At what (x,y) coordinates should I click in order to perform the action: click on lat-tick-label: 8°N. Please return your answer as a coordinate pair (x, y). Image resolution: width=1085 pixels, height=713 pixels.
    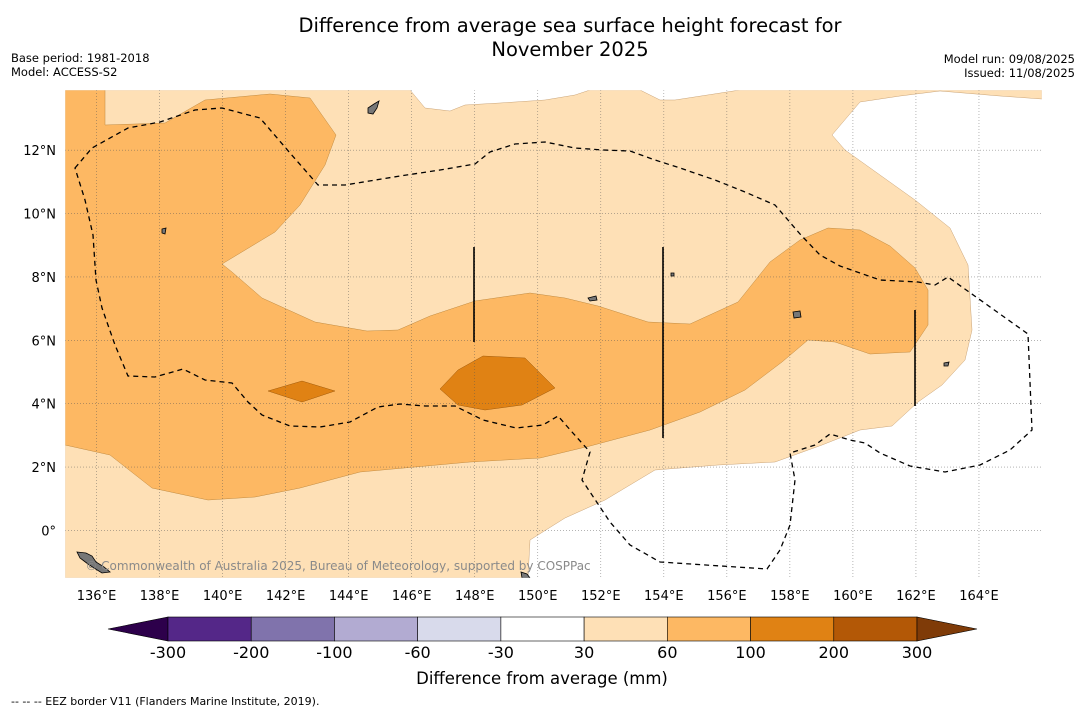
    Looking at the image, I should click on (44, 278).